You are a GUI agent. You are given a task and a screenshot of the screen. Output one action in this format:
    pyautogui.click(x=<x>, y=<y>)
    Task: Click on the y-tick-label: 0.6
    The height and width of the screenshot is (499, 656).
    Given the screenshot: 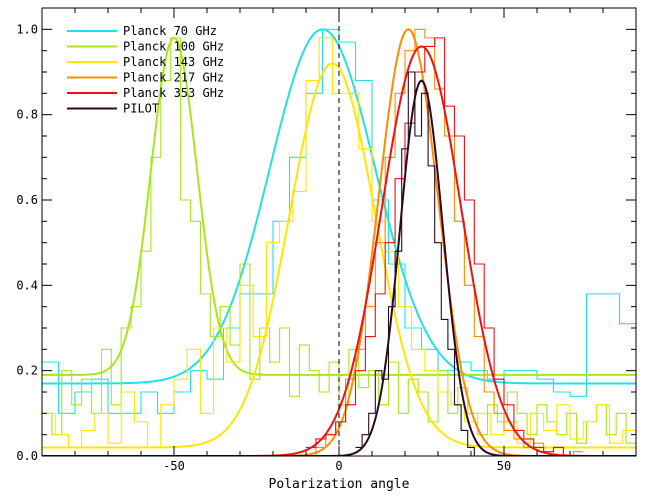 What is the action you would take?
    pyautogui.click(x=27, y=200)
    